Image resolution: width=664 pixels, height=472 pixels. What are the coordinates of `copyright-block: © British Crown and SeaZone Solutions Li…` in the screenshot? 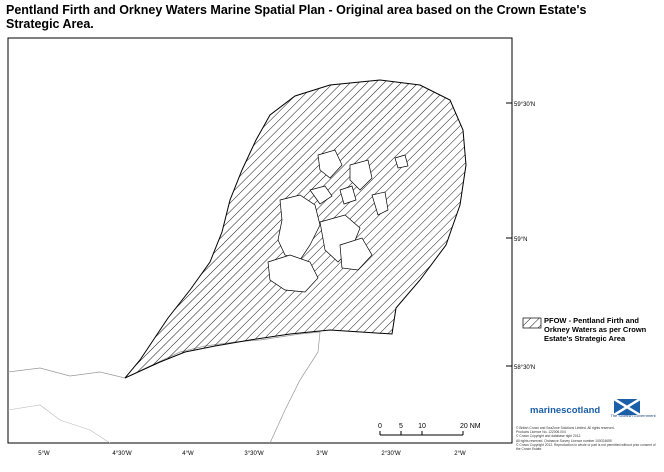 It's located at (586, 439).